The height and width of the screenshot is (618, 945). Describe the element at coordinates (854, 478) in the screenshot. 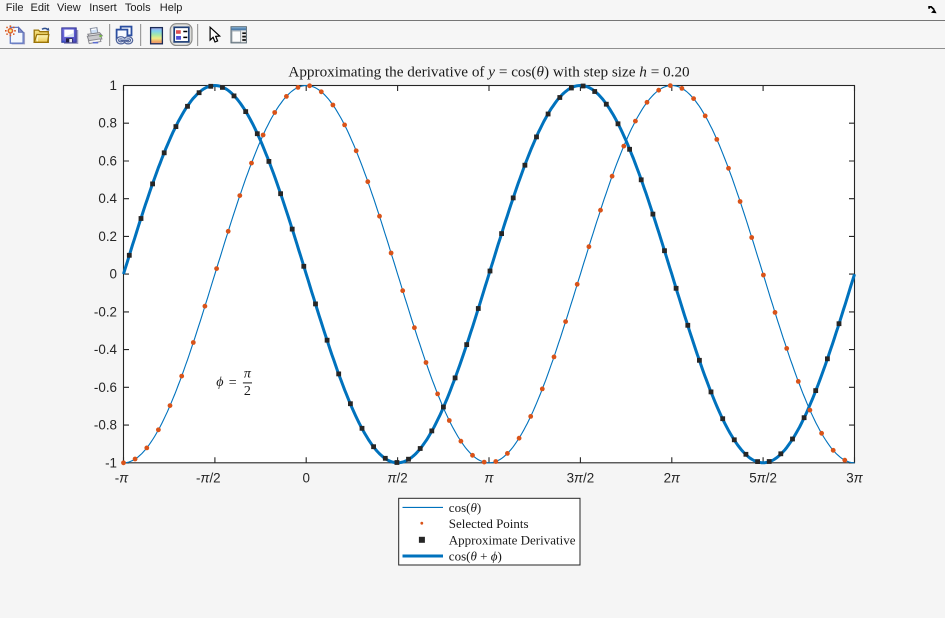

I see `svg-text: 3π` at that location.